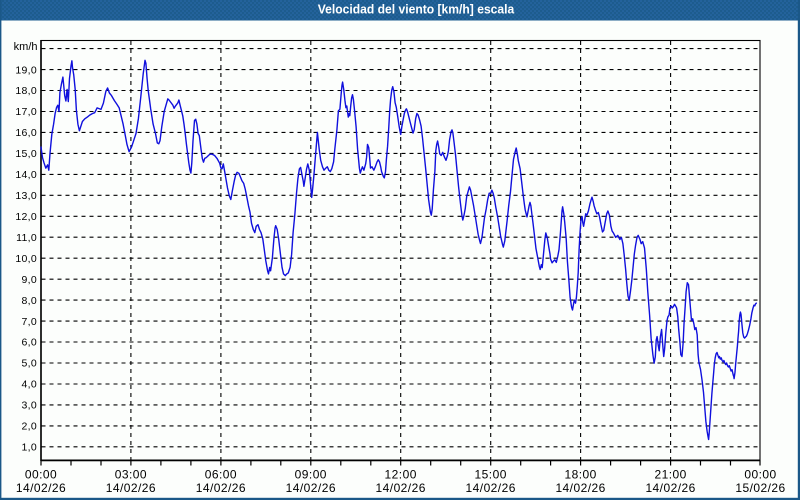 The width and height of the screenshot is (800, 500). Describe the element at coordinates (26, 47) in the screenshot. I see `svg-text: km/h` at that location.